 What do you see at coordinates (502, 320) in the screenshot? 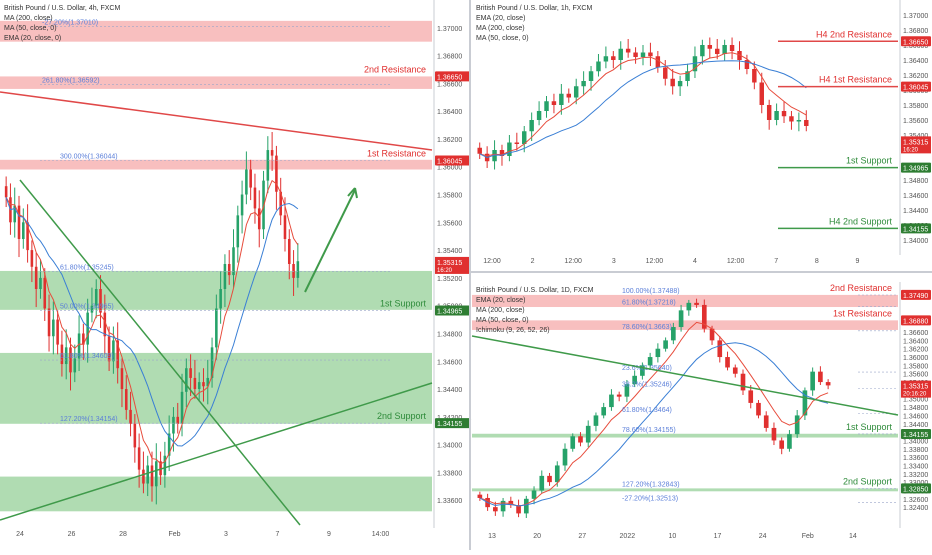
I see `d1-legend-entry: MA (50, close, 0)` at bounding box center [502, 320].